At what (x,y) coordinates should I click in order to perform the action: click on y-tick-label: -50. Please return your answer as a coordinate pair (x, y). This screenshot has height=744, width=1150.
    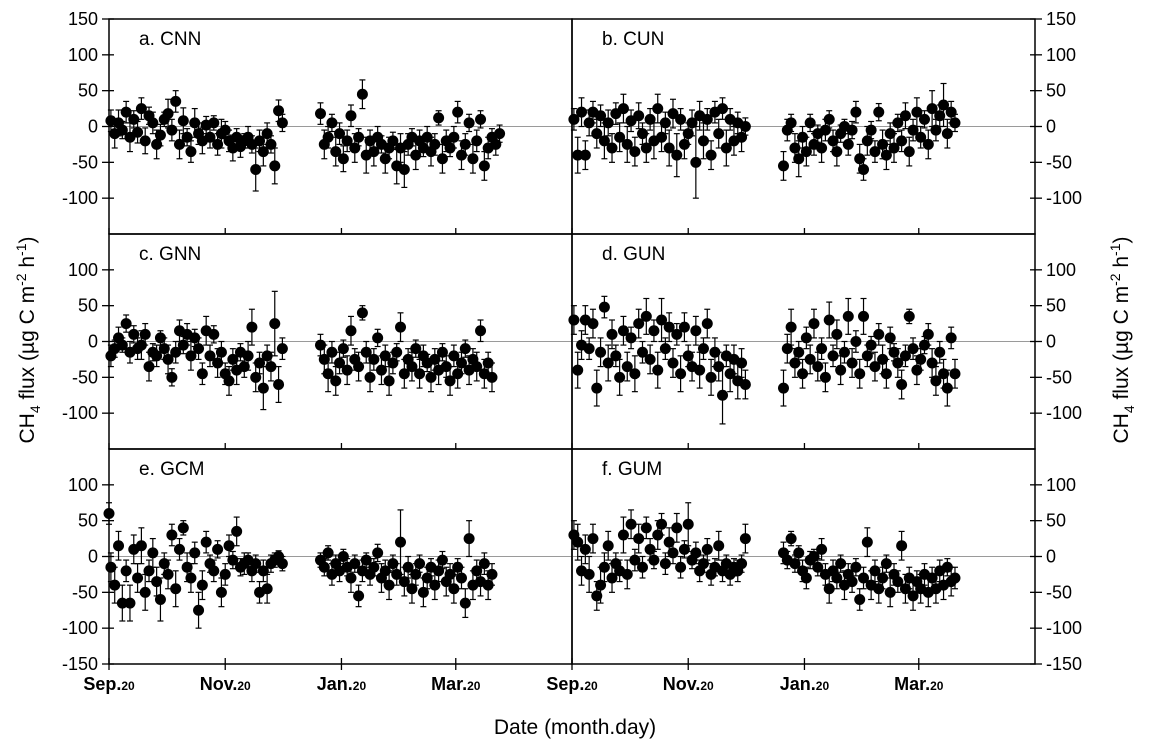
    Looking at the image, I should click on (1059, 162).